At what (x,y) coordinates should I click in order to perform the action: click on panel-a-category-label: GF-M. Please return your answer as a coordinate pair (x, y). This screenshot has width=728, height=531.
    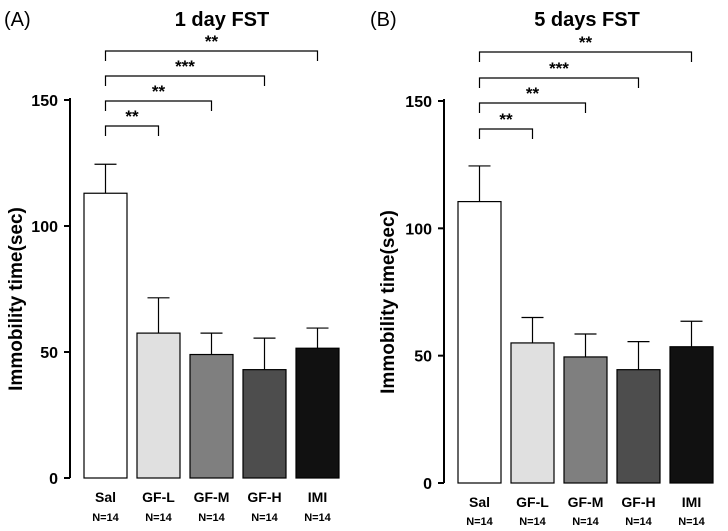
    Looking at the image, I should click on (212, 497).